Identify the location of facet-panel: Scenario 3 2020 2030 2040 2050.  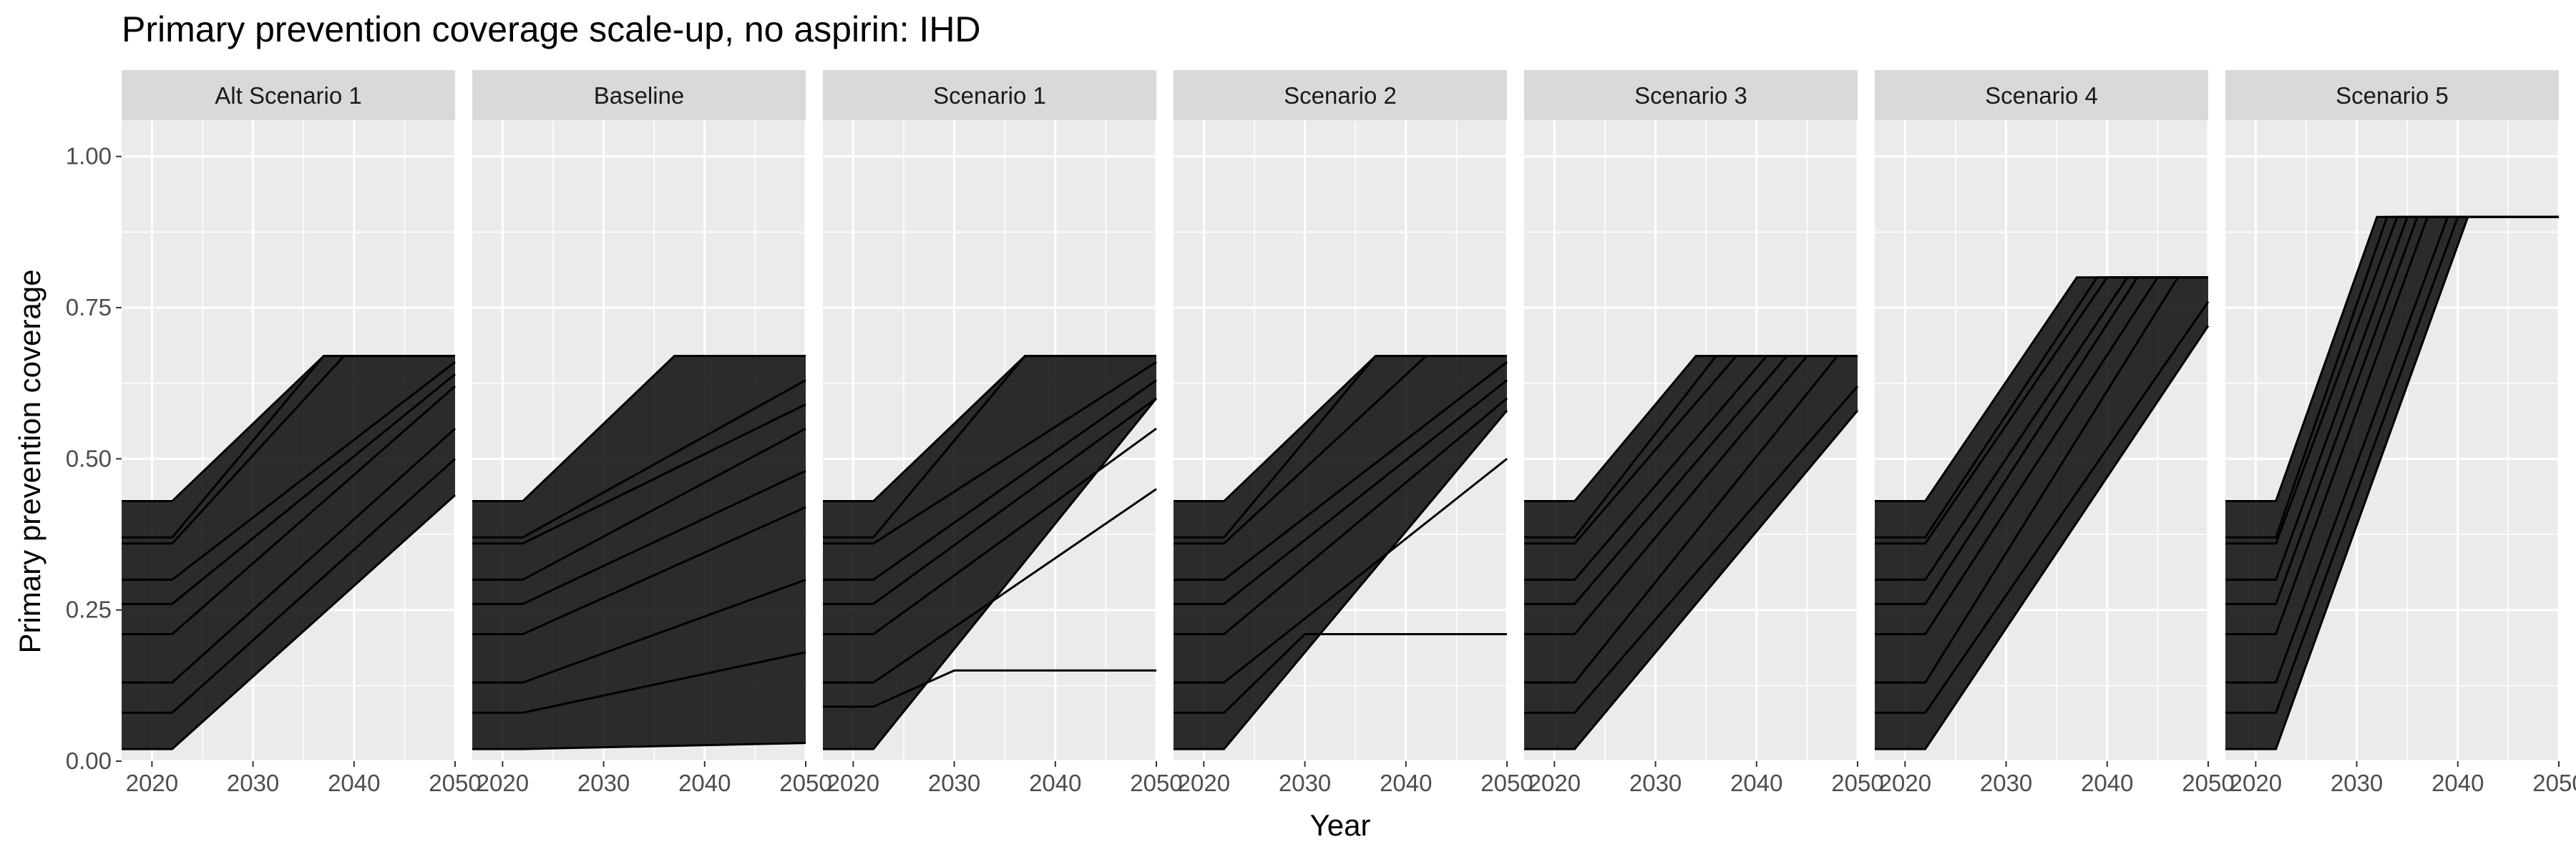
(1704, 433).